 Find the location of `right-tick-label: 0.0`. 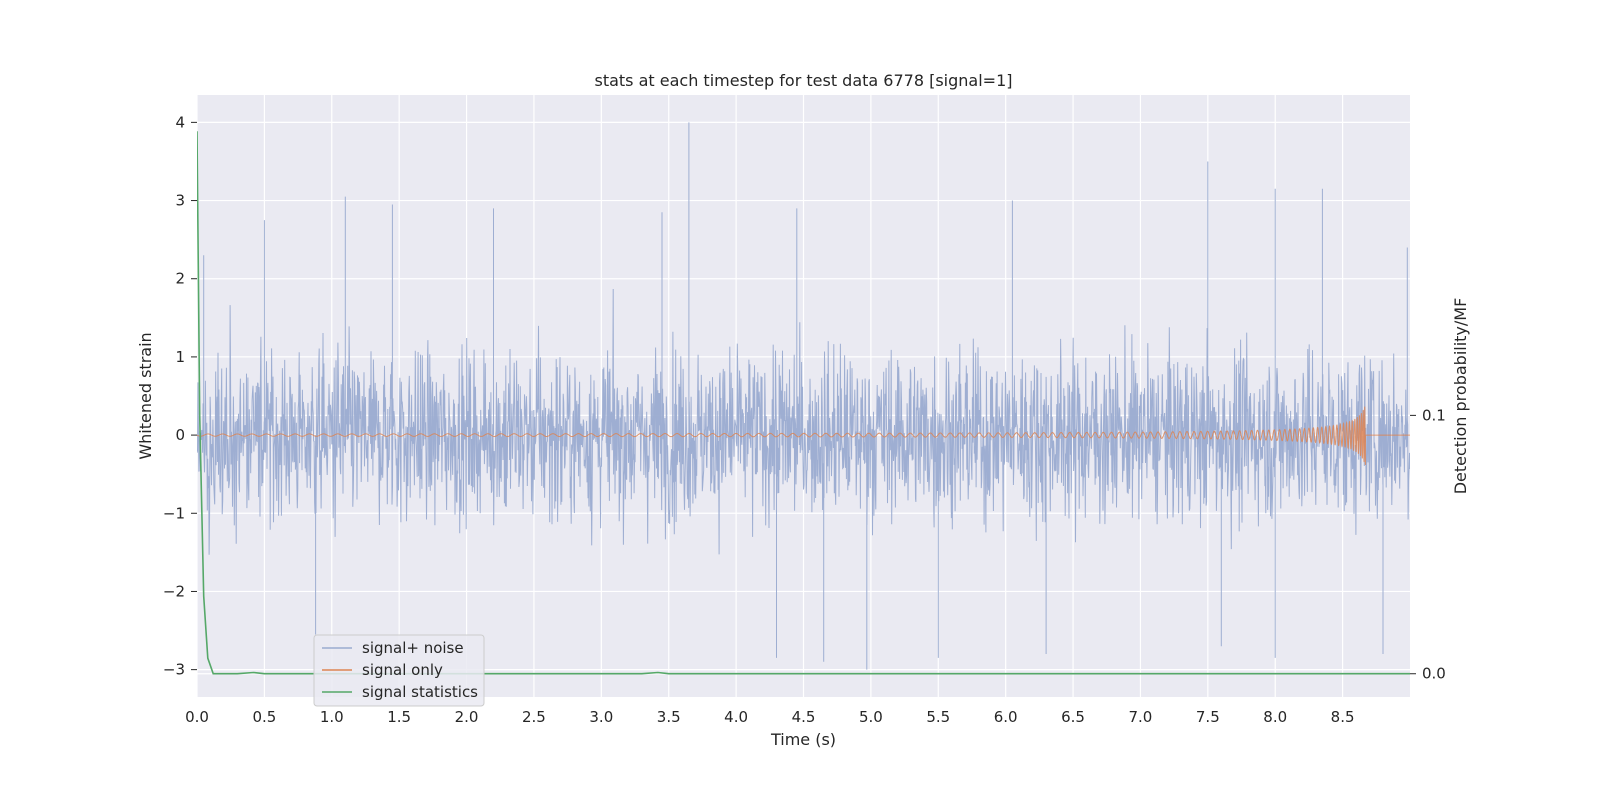

right-tick-label: 0.0 is located at coordinates (1434, 674).